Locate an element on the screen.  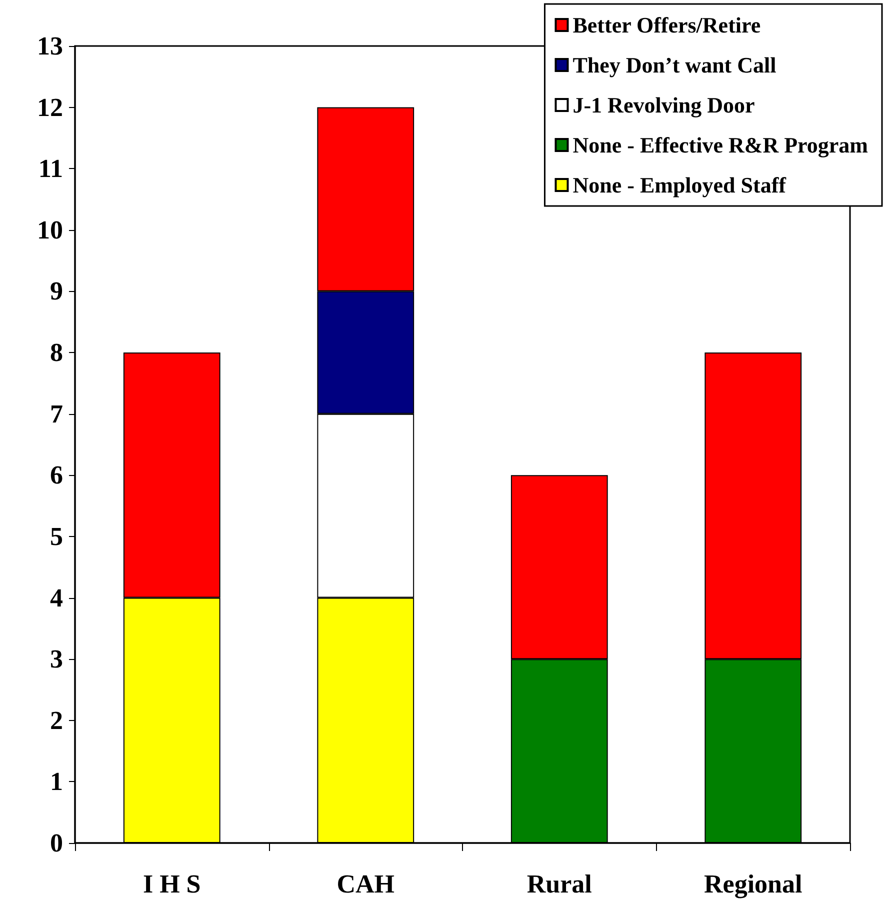
y-tick-label: 8 is located at coordinates (56, 353).